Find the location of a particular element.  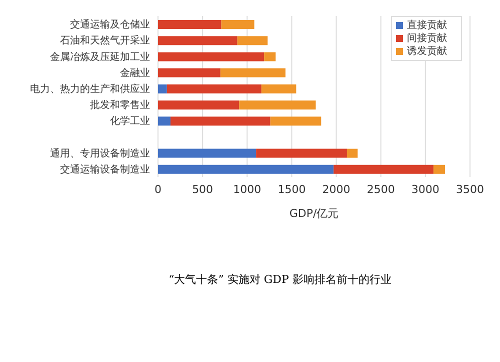

x-tick-label: 3500 is located at coordinates (470, 189).